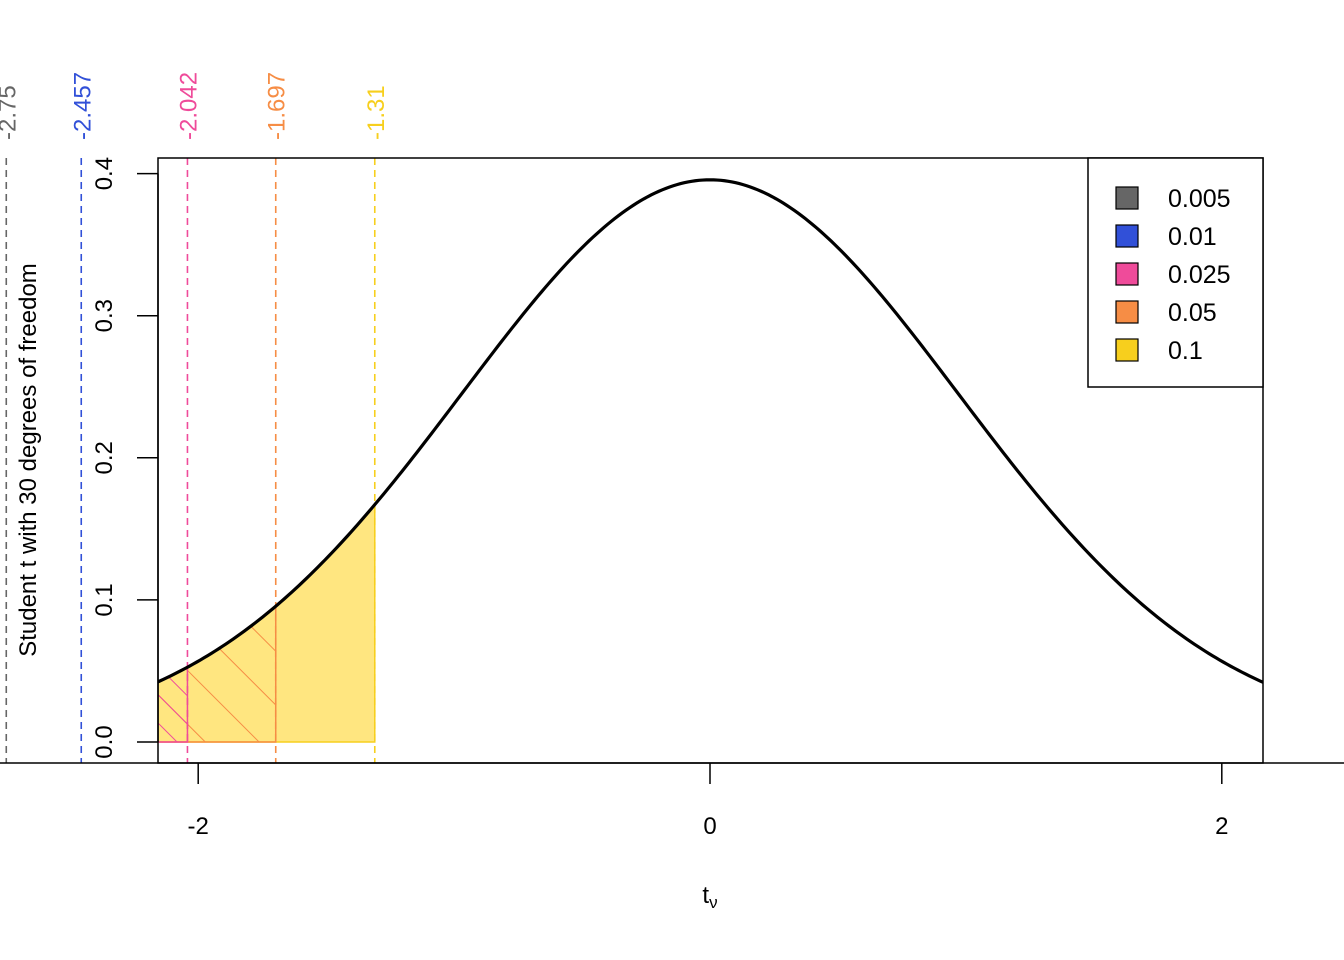 This screenshot has height=960, width=1344. What do you see at coordinates (672, 801) in the screenshot?
I see `x-axis: -4-2024` at bounding box center [672, 801].